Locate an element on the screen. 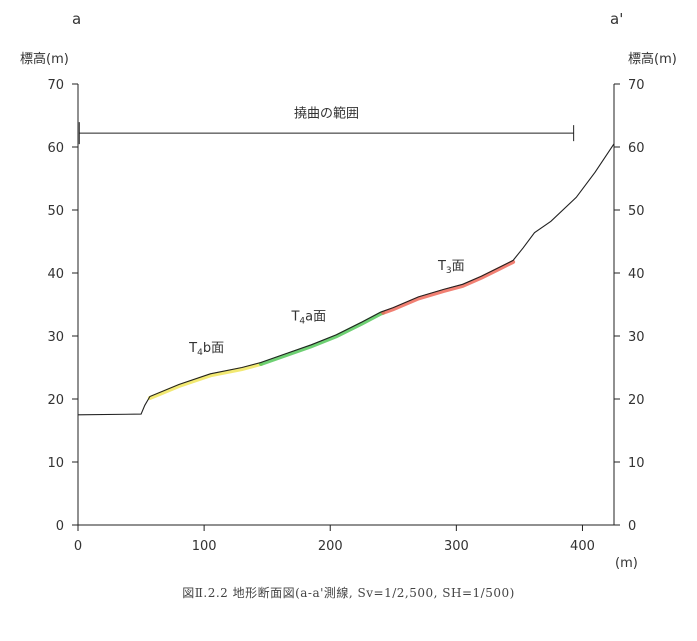  right-y-axis-title: 標高(m) is located at coordinates (652, 59).